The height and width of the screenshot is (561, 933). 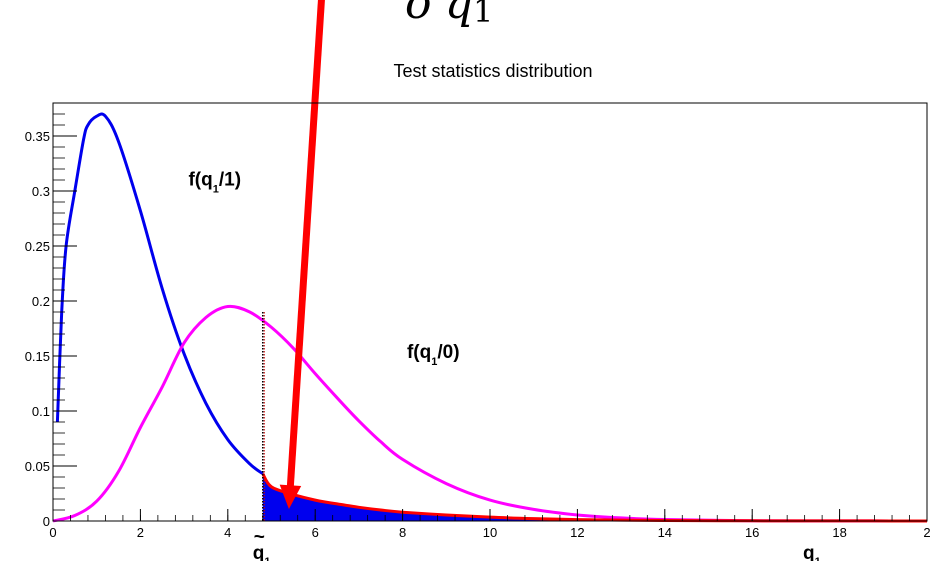 What do you see at coordinates (259, 537) in the screenshot?
I see `cut-label-accent: ~` at bounding box center [259, 537].